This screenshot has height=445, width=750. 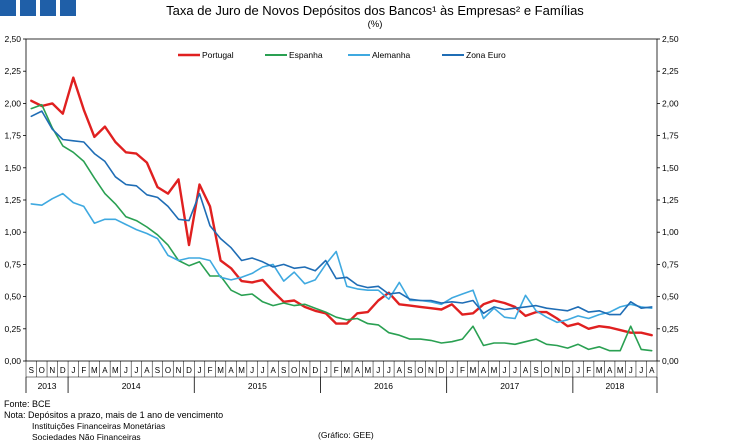 What do you see at coordinates (346, 435) in the screenshot?
I see `chart-credit: (Gráfico: GEE)` at bounding box center [346, 435].